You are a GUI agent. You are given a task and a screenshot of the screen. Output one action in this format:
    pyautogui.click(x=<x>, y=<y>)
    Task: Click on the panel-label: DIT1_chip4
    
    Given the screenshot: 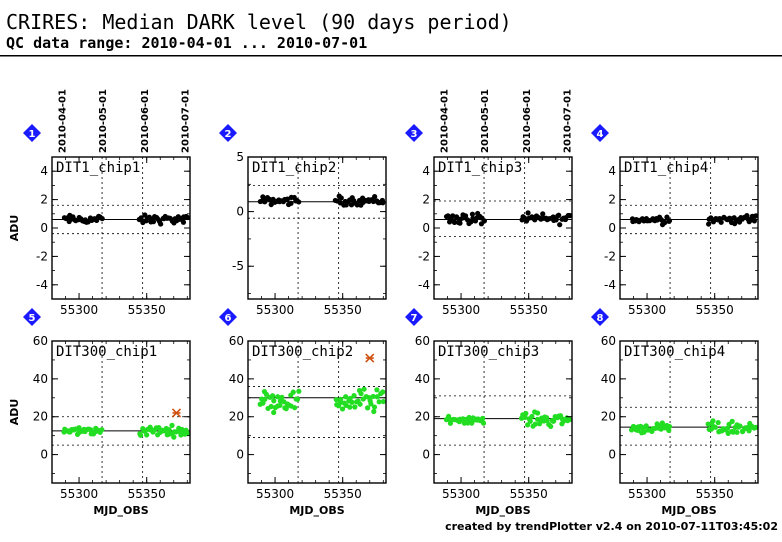 What is the action you would take?
    pyautogui.click(x=666, y=168)
    